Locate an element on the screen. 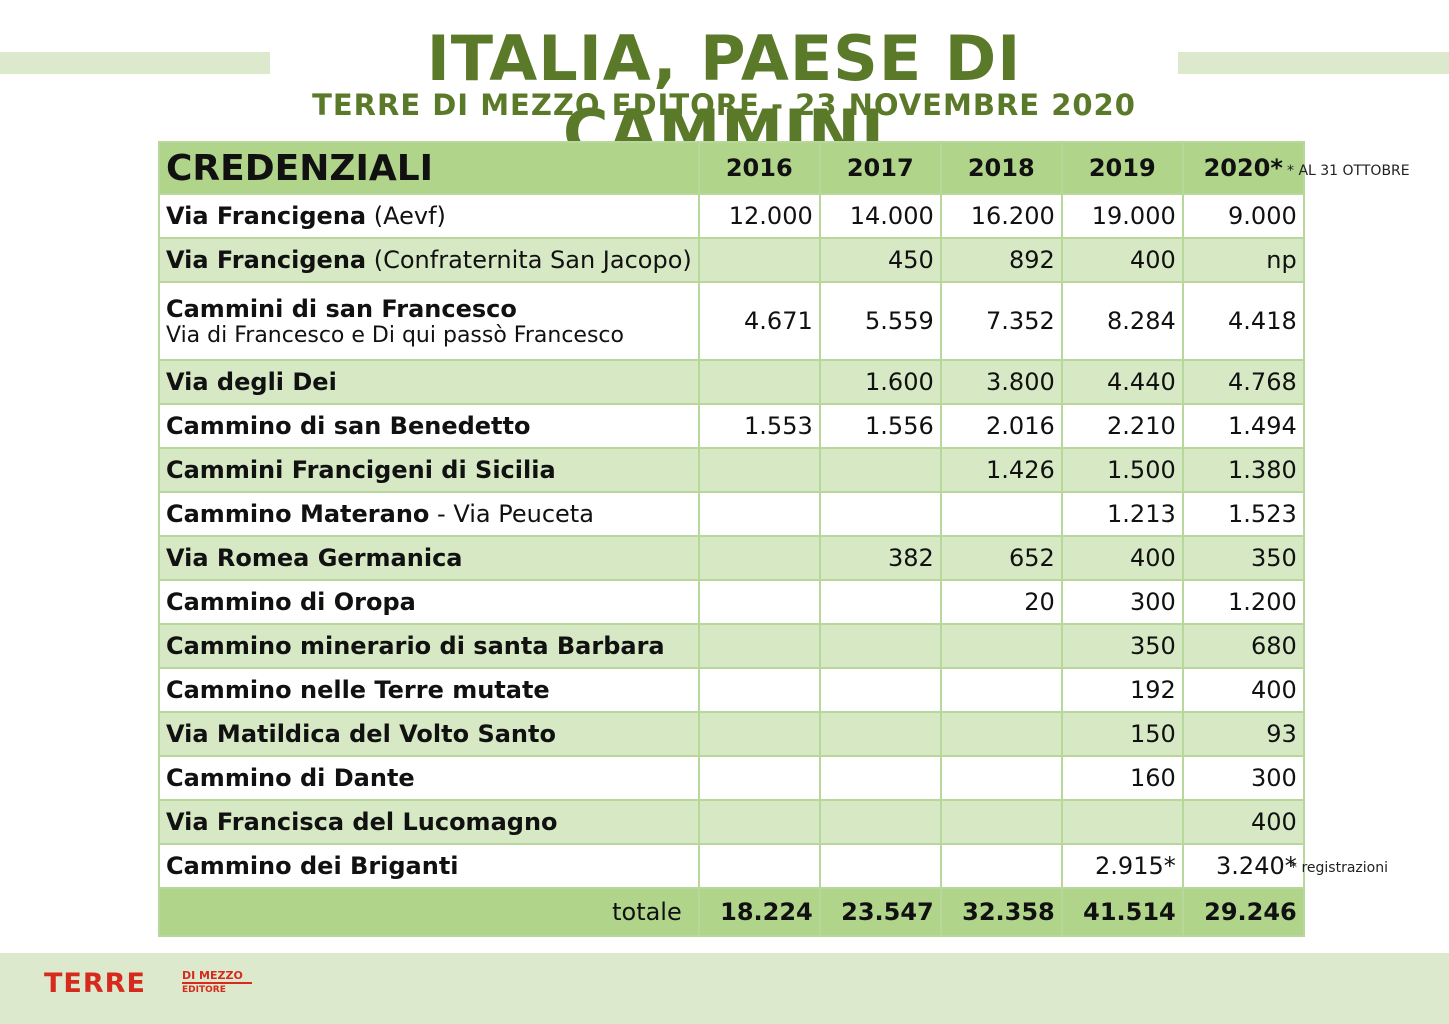 This screenshot has width=1449, height=1024. route-name: Via degli Dei is located at coordinates (251, 382).